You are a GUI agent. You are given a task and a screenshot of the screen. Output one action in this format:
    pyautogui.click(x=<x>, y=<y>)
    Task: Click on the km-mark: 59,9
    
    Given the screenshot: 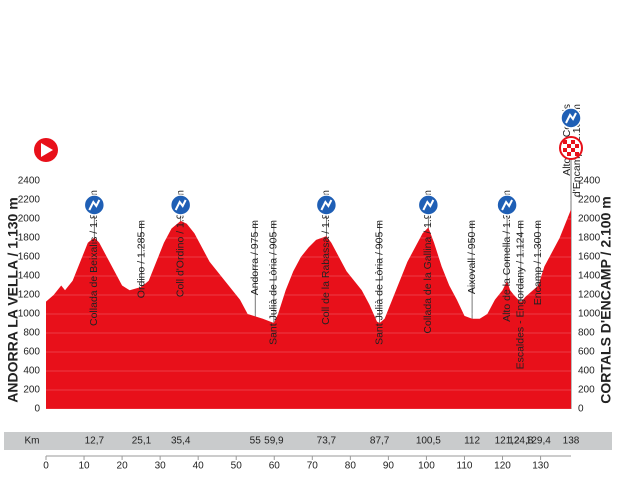 What is the action you would take?
    pyautogui.click(x=274, y=441)
    